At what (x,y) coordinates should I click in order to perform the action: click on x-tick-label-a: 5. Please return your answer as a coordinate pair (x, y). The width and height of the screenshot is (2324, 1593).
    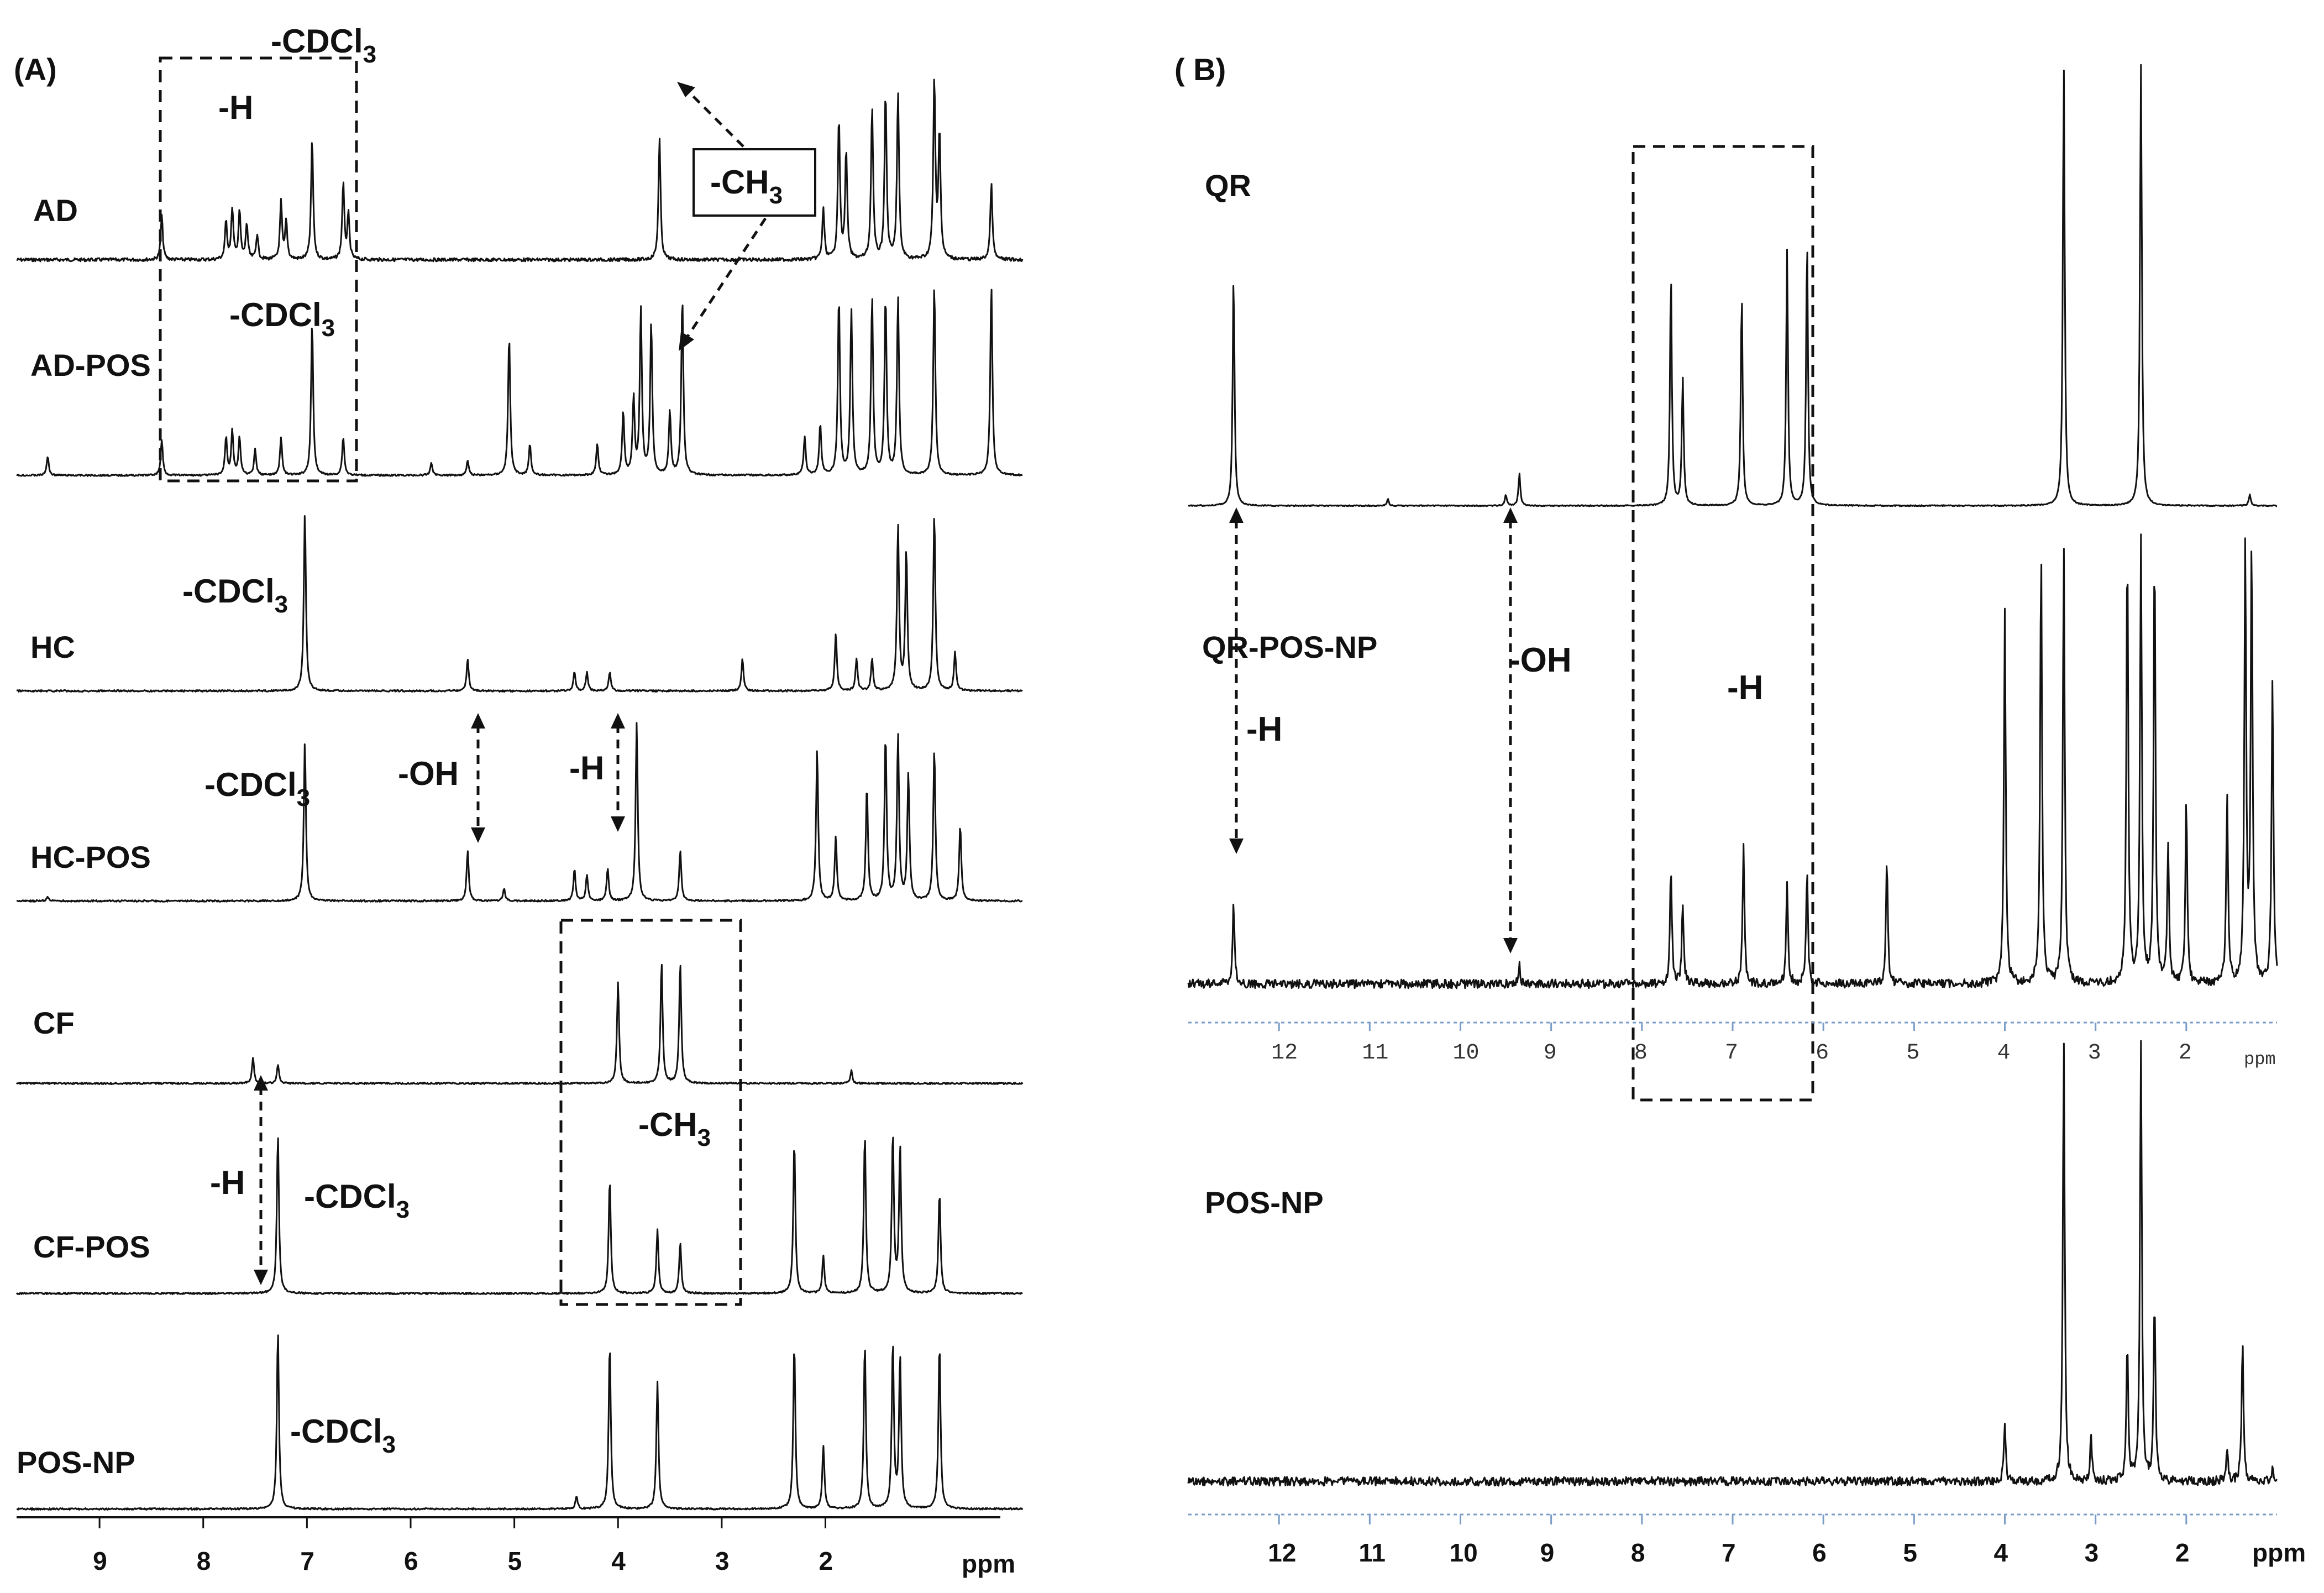
    Looking at the image, I should click on (515, 1561).